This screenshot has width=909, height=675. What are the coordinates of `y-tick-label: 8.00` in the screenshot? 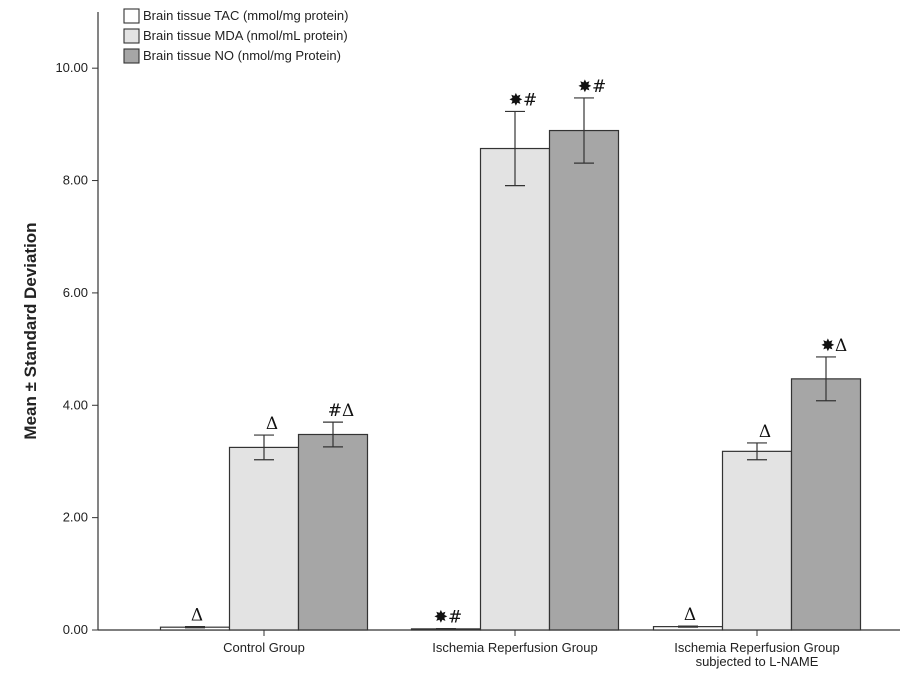 It's located at (75, 180).